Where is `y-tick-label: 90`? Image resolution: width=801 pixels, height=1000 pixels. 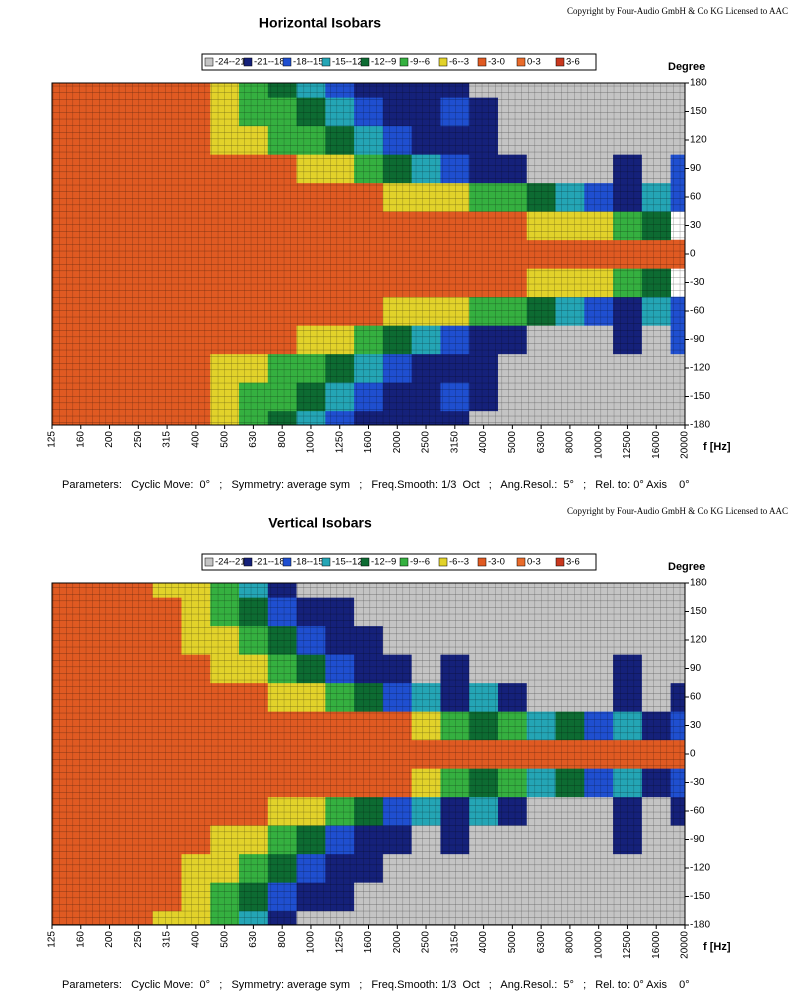 y-tick-label: 90 is located at coordinates (696, 168).